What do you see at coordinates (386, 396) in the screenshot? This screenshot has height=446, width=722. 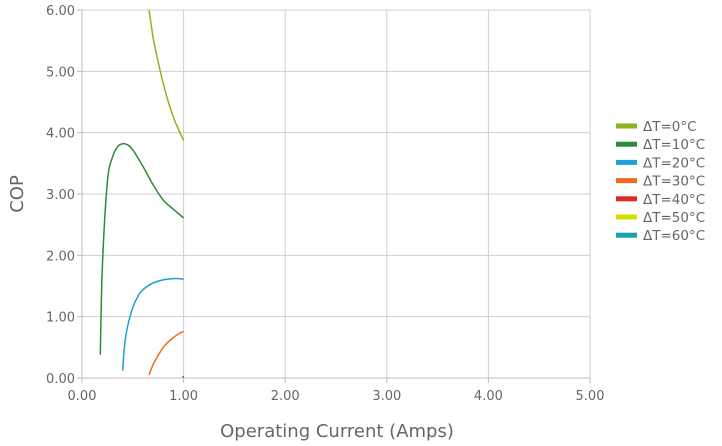 I see `x-tick-label: 3.00` at bounding box center [386, 396].